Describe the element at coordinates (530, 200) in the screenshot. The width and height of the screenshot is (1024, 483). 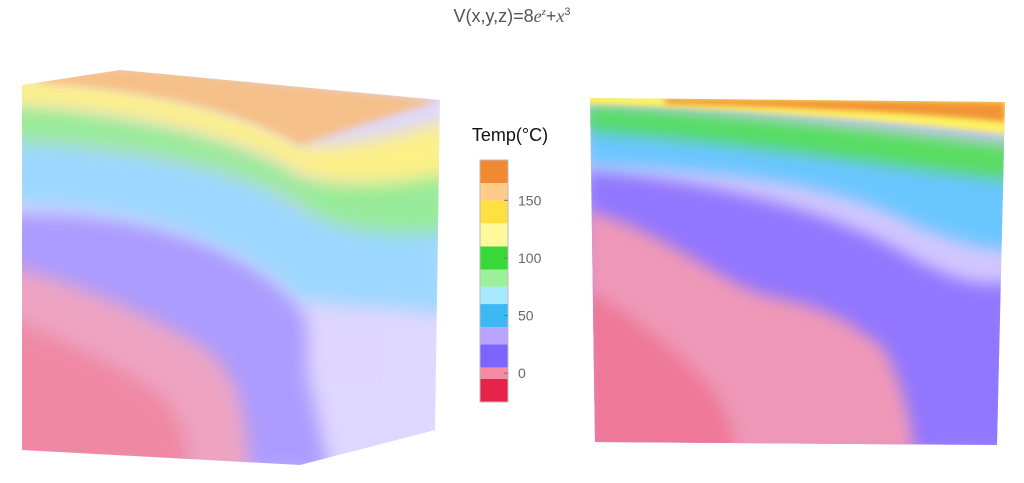
I see `legend-tick-label: 150` at that location.